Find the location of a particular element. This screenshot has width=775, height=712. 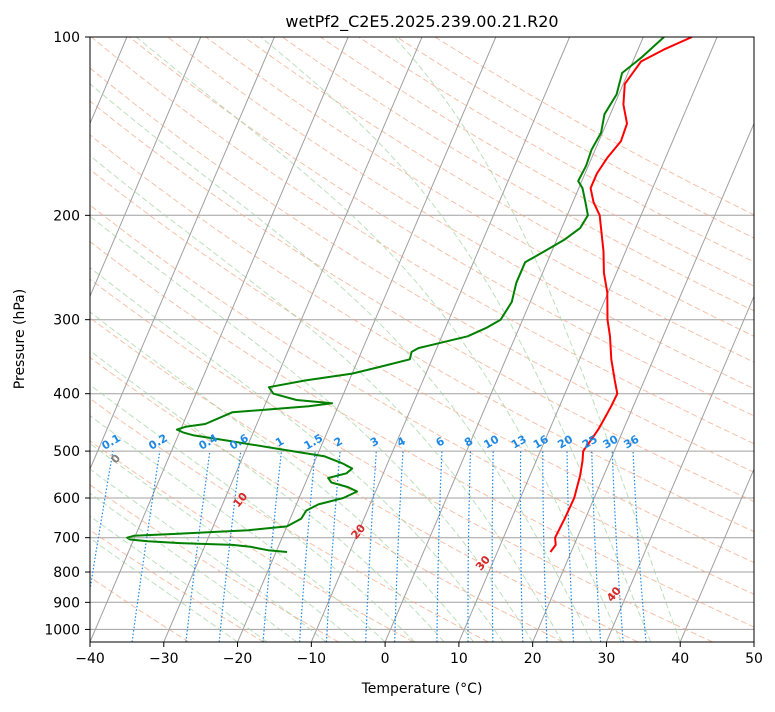

temperature-profile-line is located at coordinates (621, 295).